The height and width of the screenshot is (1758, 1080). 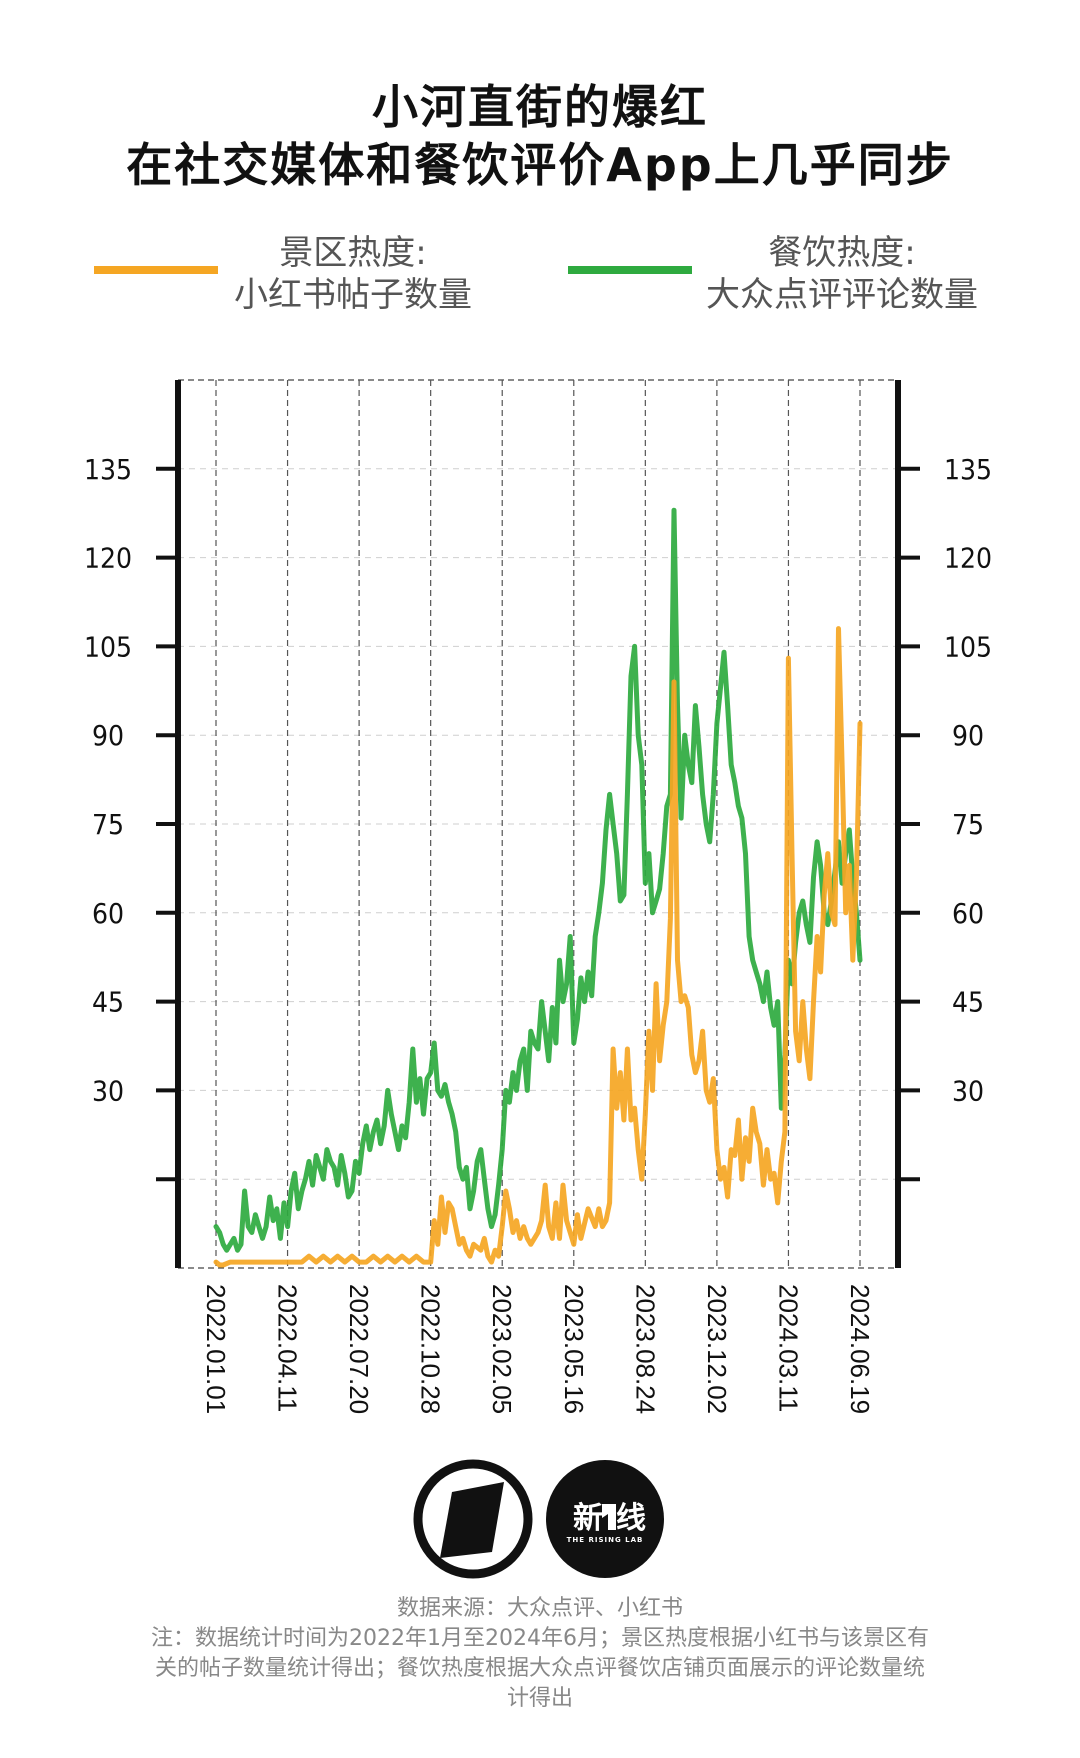 I want to click on y-tick-label-right: 120, so click(x=968, y=558).